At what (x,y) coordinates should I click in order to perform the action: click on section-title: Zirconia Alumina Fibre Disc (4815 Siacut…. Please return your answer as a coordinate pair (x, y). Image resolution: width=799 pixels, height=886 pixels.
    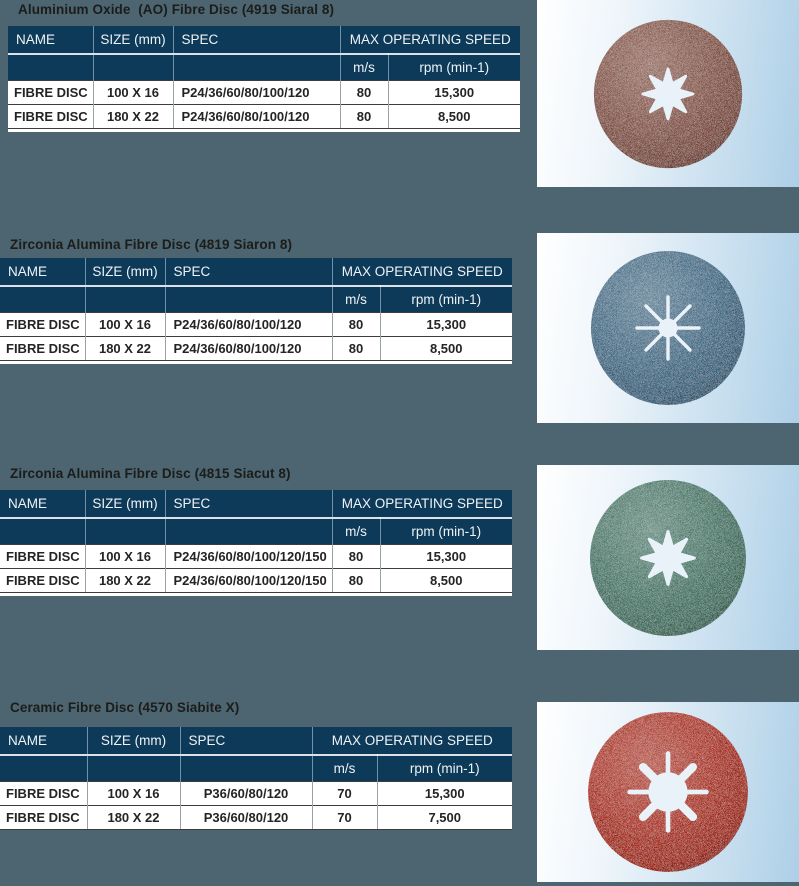
    Looking at the image, I should click on (150, 473).